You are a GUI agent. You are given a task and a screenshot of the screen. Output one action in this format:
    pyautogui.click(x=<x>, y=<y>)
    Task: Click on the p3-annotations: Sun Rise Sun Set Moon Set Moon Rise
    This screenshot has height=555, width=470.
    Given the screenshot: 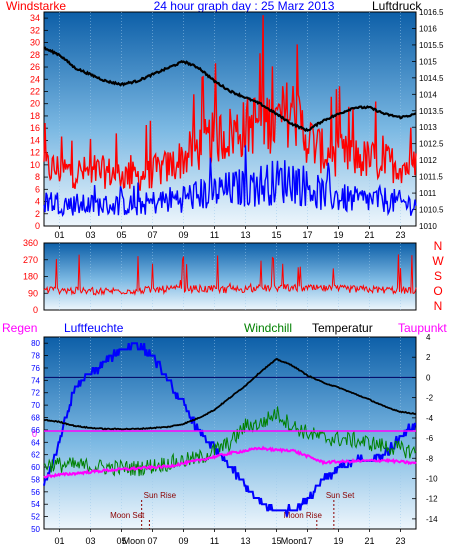 What is the action you would take?
    pyautogui.click(x=232, y=510)
    